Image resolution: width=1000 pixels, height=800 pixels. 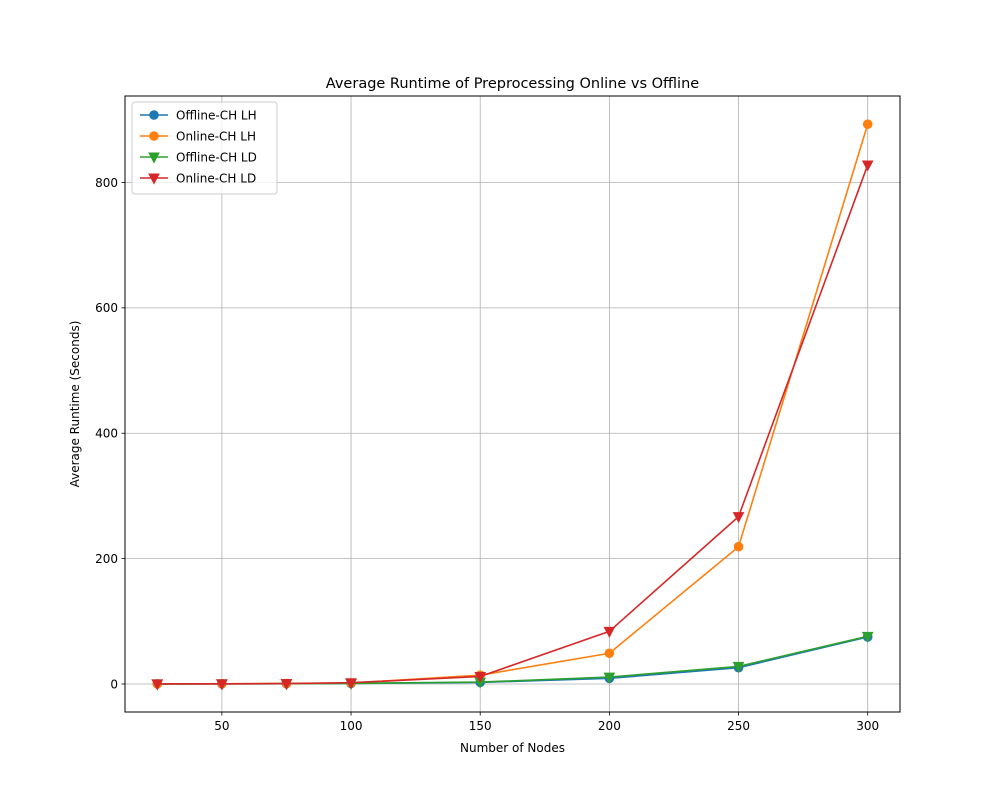 What do you see at coordinates (351, 726) in the screenshot?
I see `x-tick-label: 100` at bounding box center [351, 726].